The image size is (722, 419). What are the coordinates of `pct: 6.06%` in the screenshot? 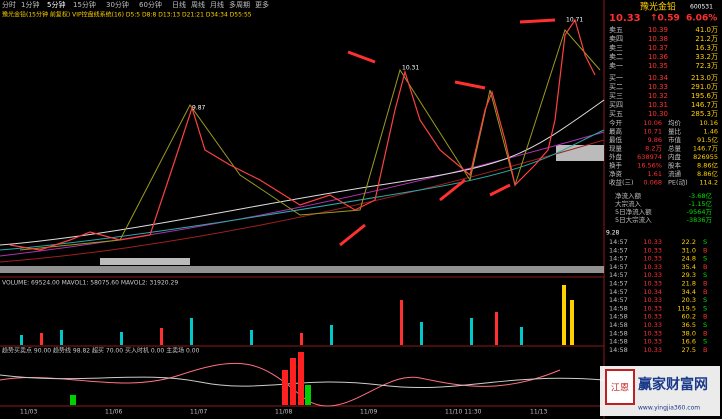 It's located at (701, 19).